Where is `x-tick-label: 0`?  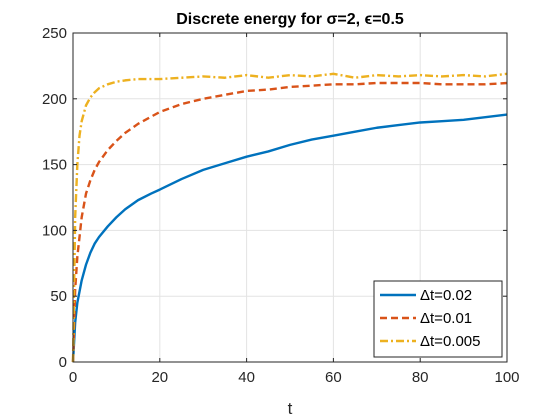
x-tick-label: 0 is located at coordinates (73, 377).